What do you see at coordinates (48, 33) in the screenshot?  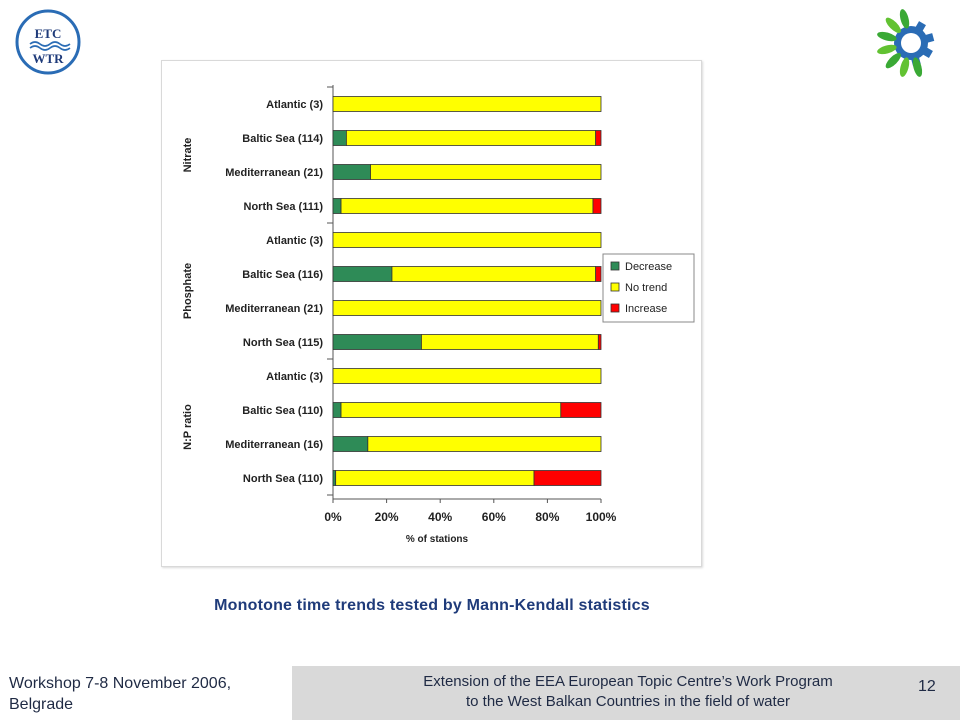 I see `logo-text-top: ETC` at bounding box center [48, 33].